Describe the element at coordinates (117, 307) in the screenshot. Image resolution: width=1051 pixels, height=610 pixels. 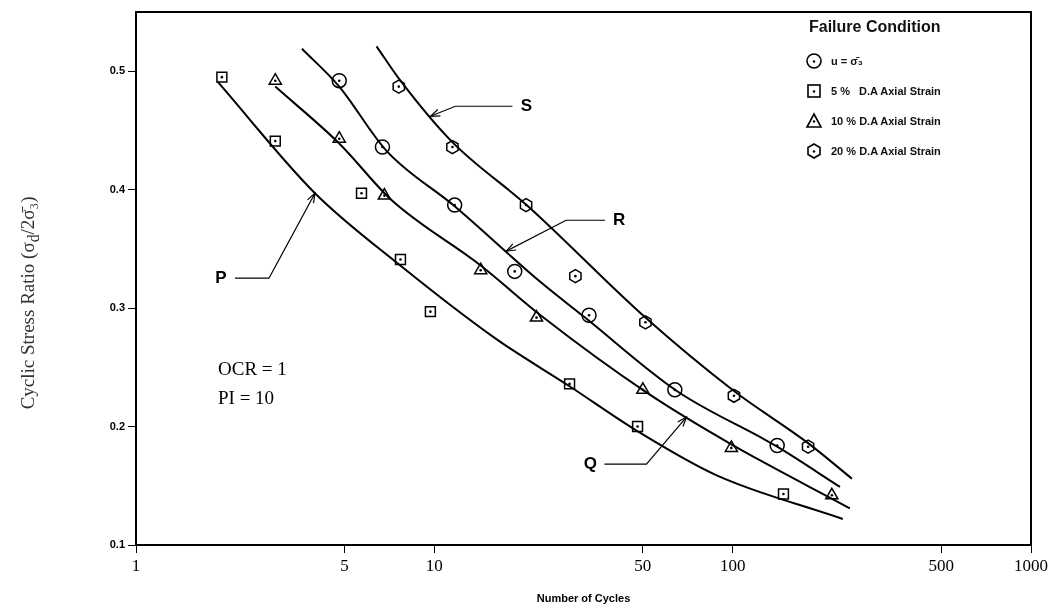
I see `y-tick-label: 0.3` at that location.